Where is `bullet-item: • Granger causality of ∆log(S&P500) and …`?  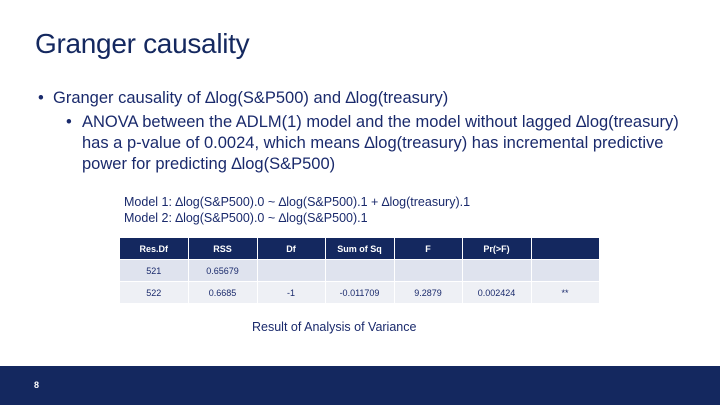 bullet-item: • Granger causality of ∆log(S&P500) and … is located at coordinates (368, 98).